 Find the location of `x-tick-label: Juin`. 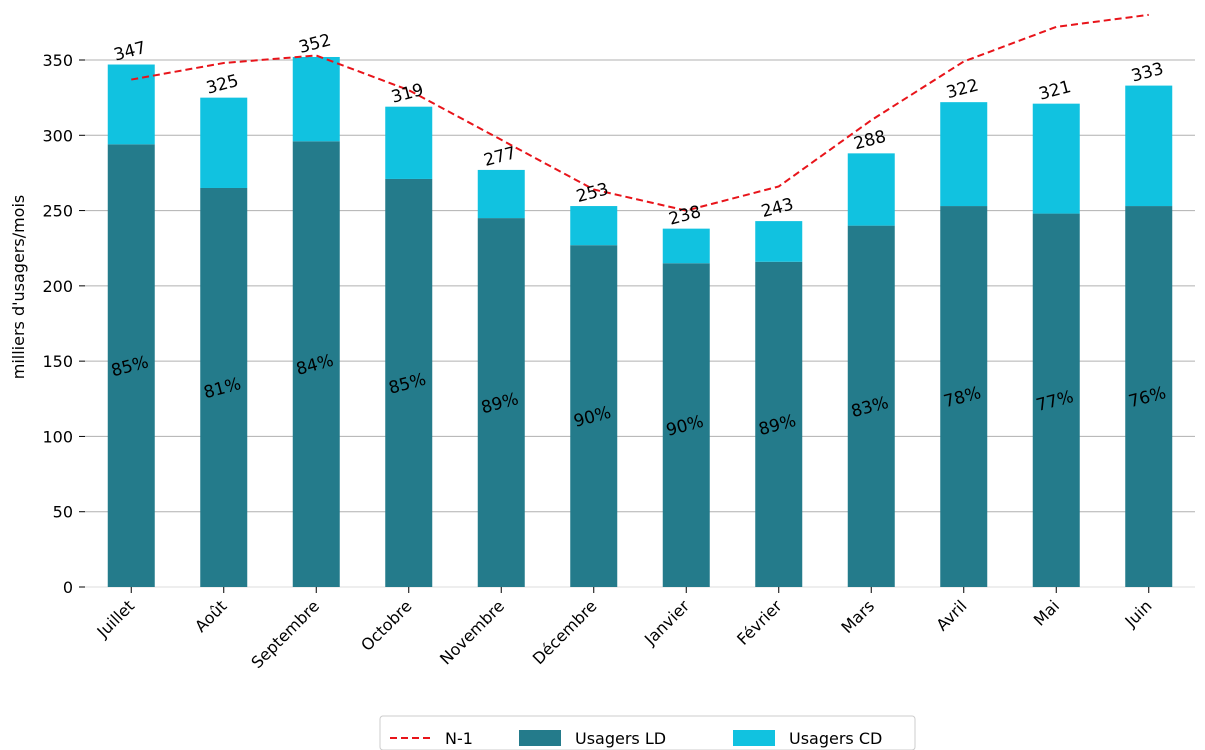

x-tick-label: Juin is located at coordinates (1138, 613).